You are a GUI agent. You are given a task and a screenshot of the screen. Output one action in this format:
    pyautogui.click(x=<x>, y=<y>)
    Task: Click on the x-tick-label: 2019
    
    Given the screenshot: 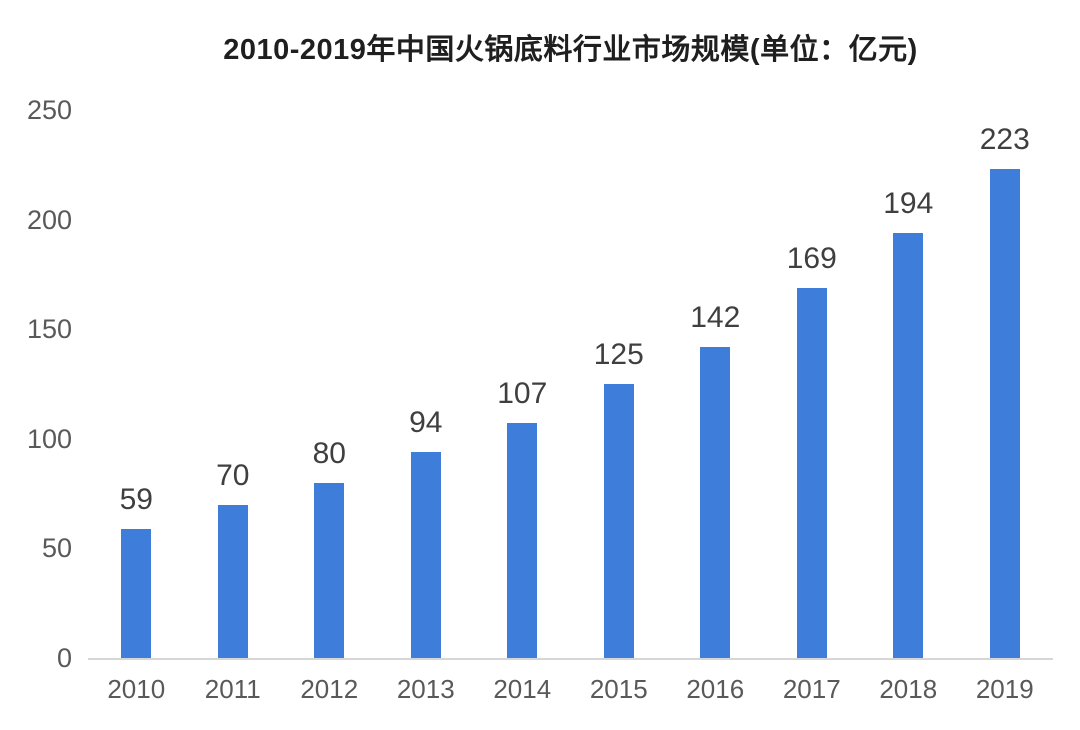 What is the action you would take?
    pyautogui.click(x=1004, y=689)
    